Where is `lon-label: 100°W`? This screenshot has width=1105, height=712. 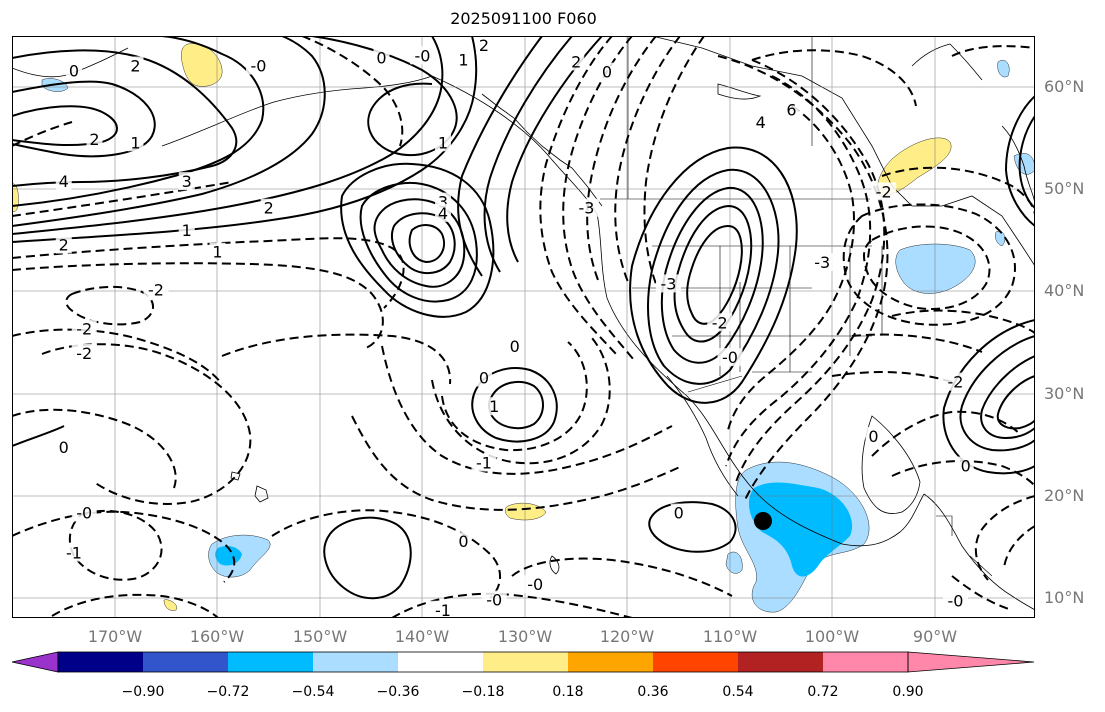 lon-label: 100°W is located at coordinates (832, 636).